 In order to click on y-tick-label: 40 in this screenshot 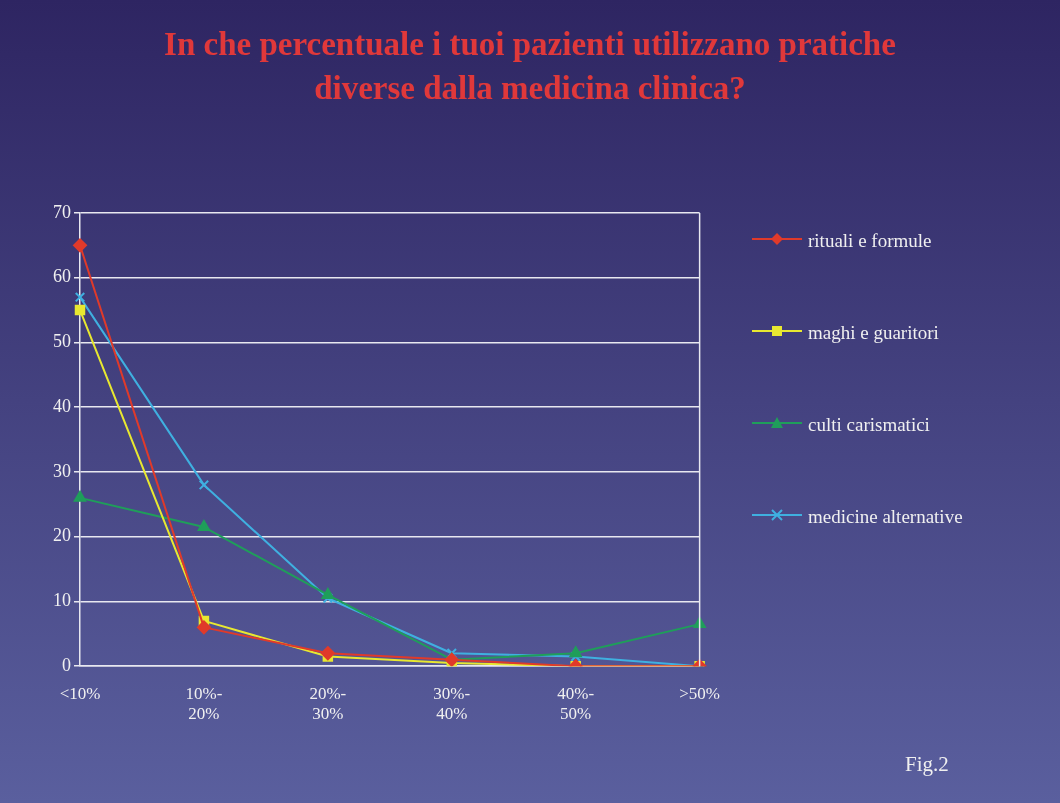, I will do `click(62, 405)`.